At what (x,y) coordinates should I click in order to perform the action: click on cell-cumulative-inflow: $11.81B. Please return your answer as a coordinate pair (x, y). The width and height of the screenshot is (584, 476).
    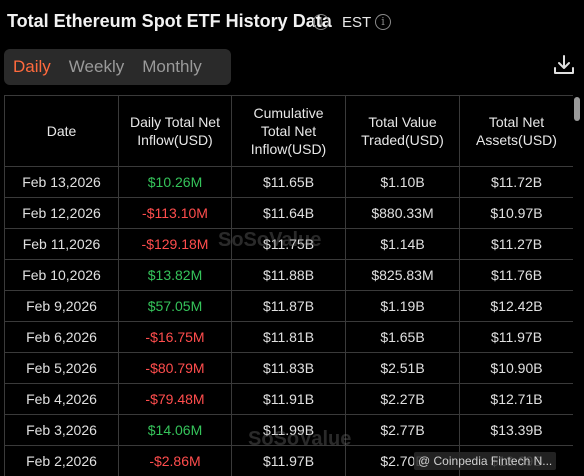
    Looking at the image, I should click on (288, 337).